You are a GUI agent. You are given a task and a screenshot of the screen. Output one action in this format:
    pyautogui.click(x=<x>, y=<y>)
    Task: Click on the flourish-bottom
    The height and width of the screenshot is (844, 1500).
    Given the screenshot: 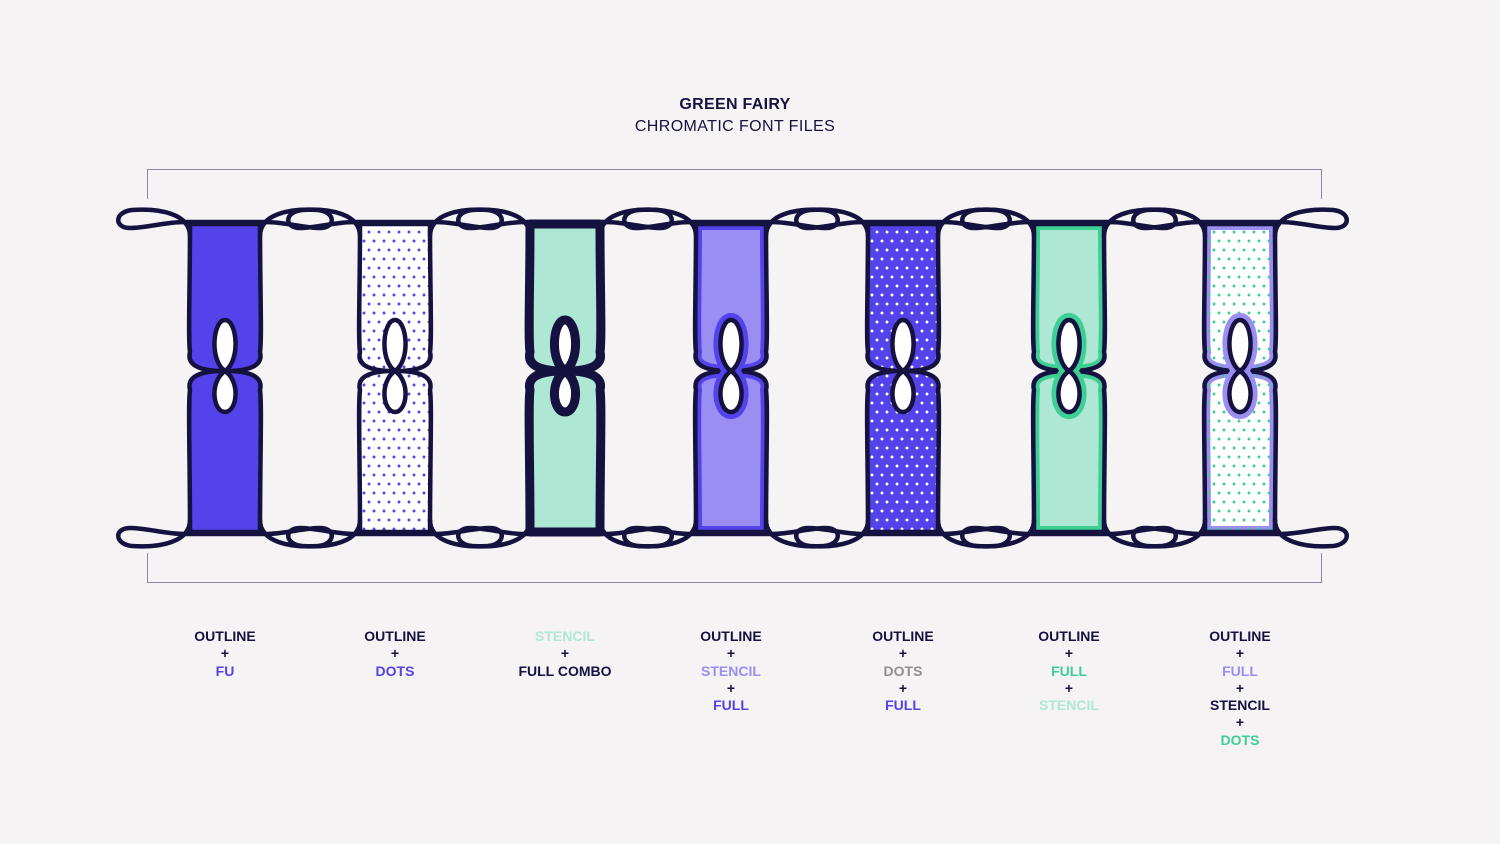 What is the action you would take?
    pyautogui.click(x=1240, y=533)
    